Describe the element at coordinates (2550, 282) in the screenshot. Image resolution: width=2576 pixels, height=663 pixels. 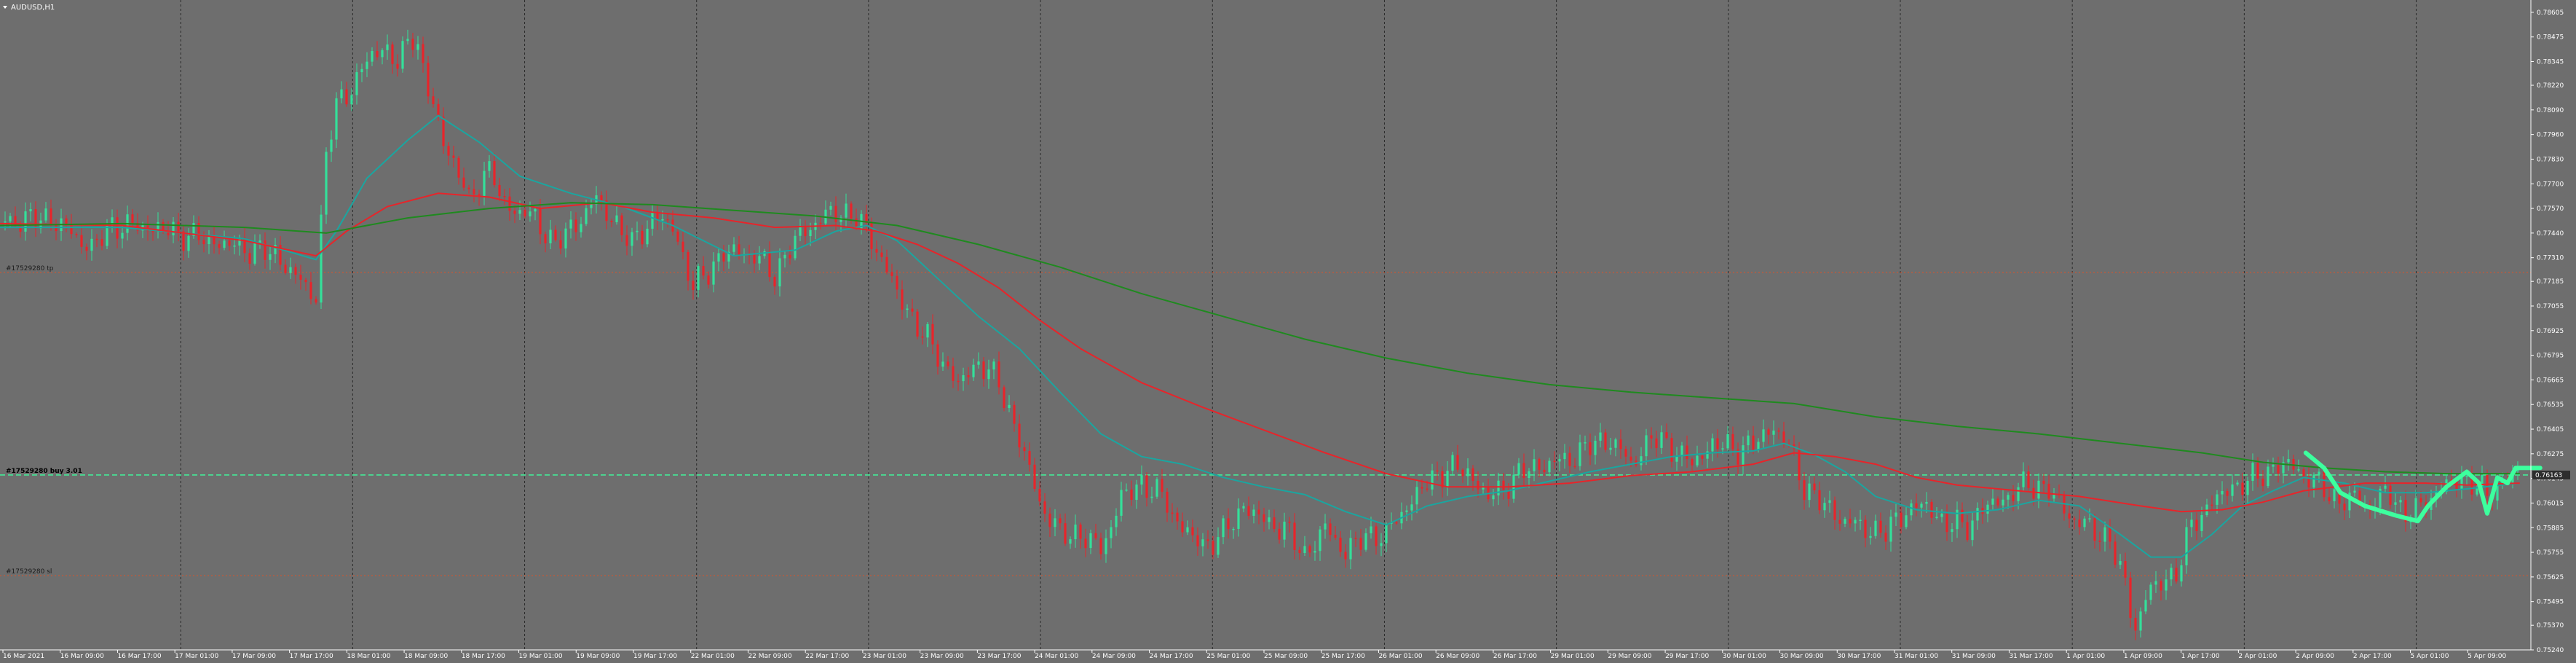
I see `y-tick-label: 0.77185` at that location.